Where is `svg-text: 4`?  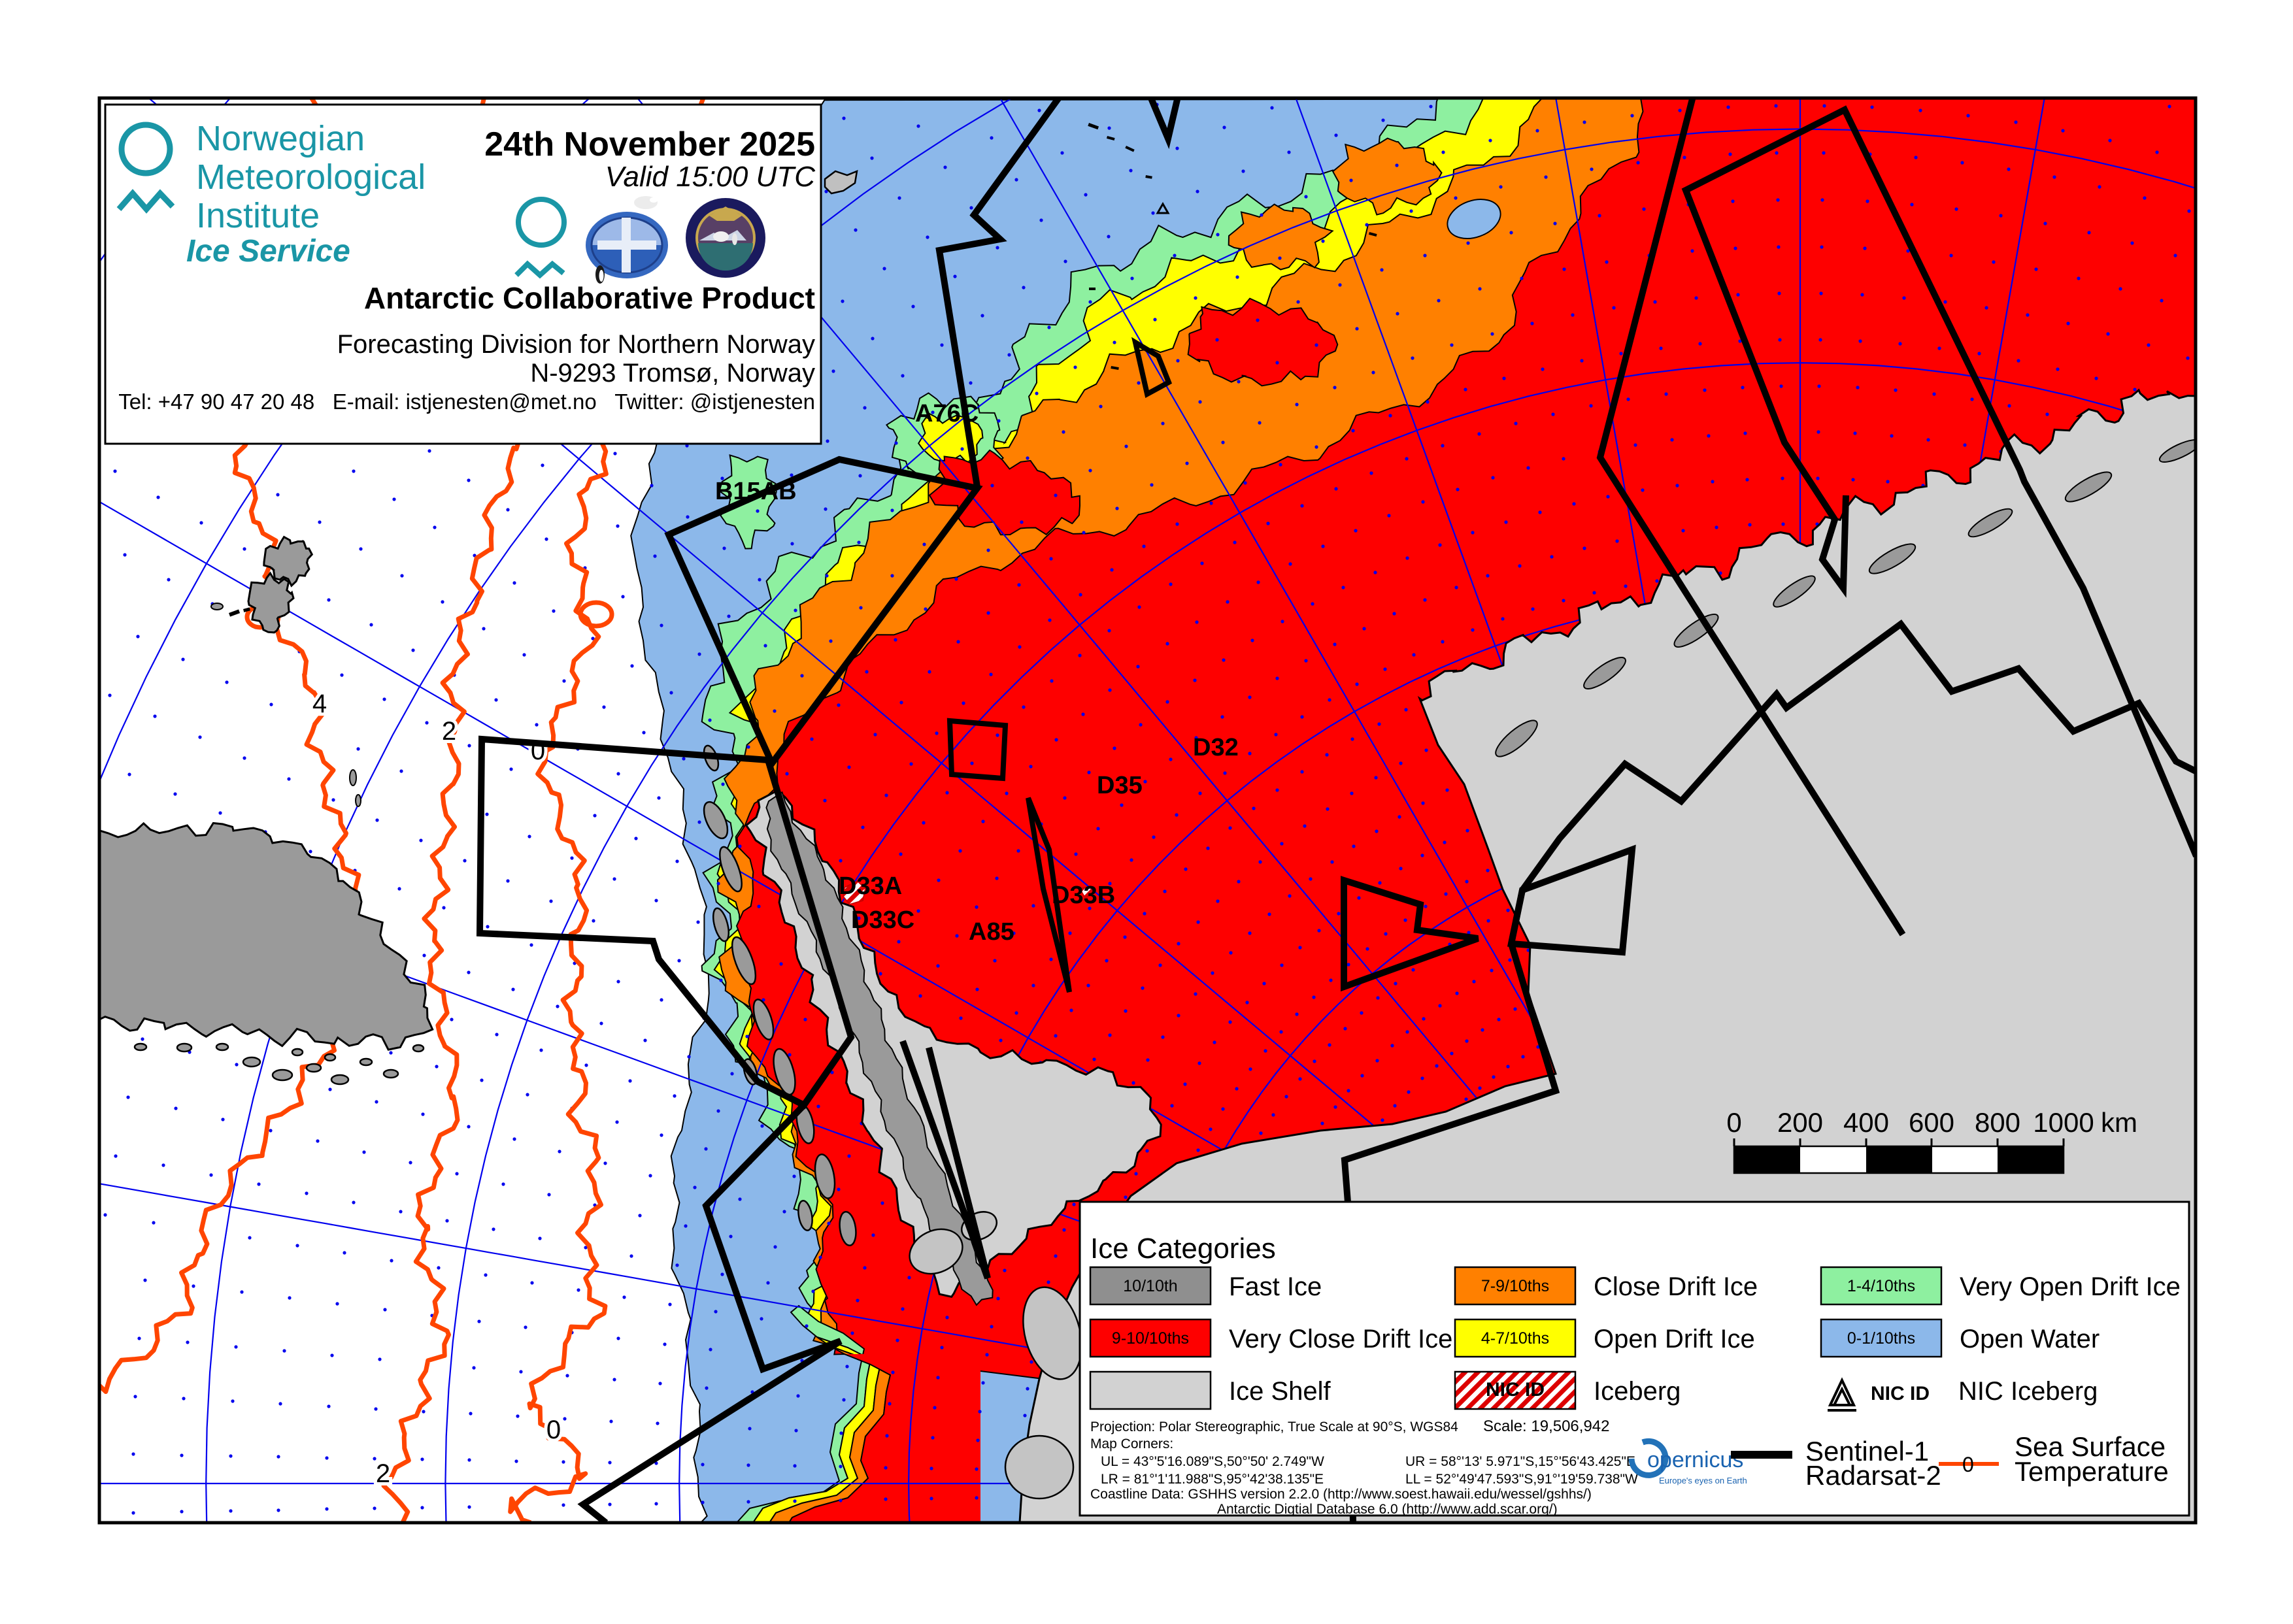 svg-text: 4 is located at coordinates (319, 704).